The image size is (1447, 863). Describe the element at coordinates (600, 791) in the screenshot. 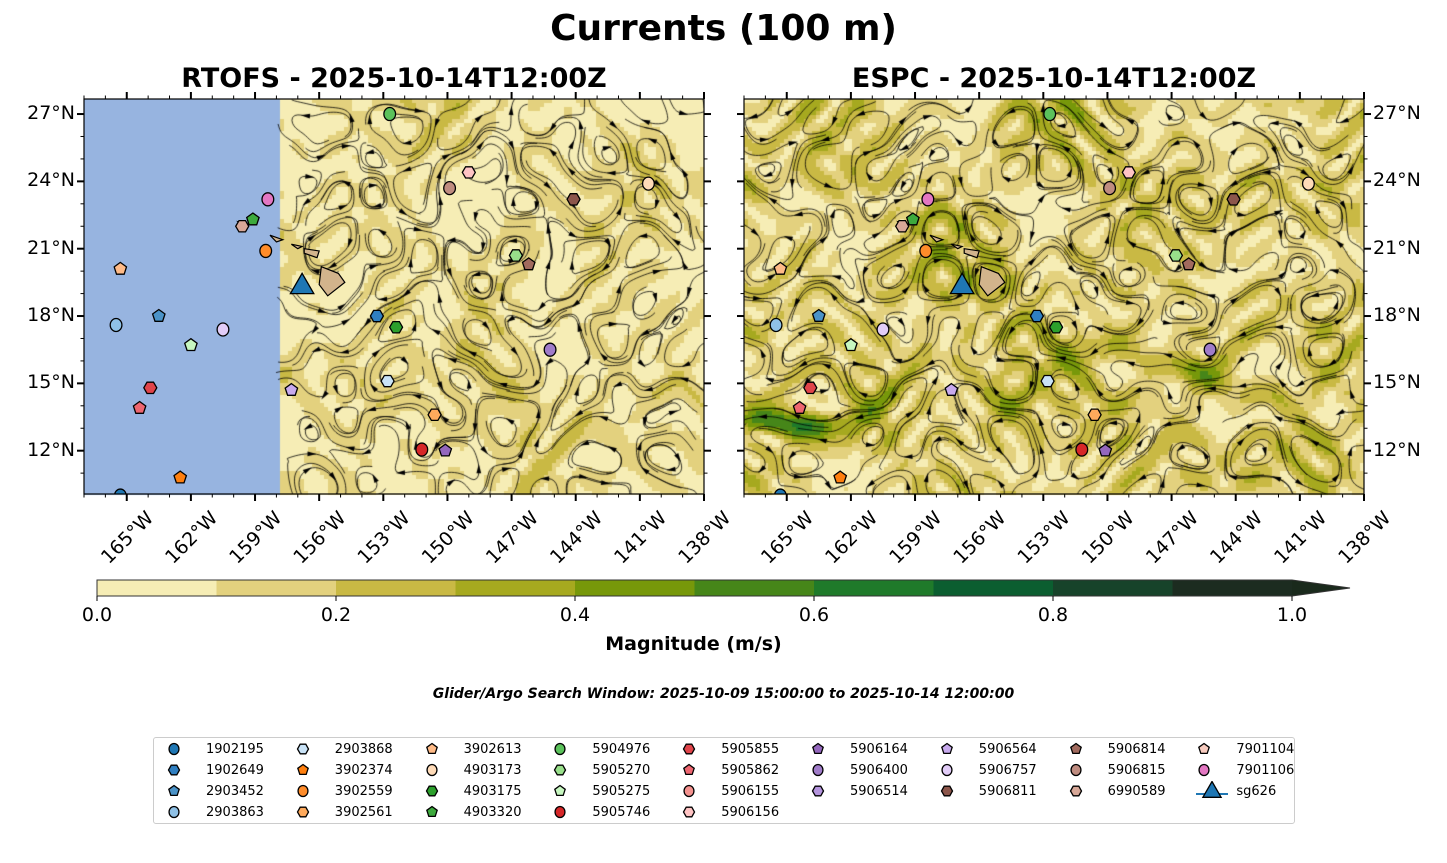

I see `legend-item-5905275: 5905275` at that location.